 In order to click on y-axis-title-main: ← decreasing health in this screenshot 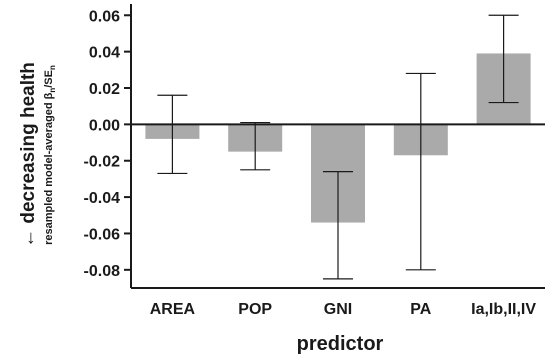, I will do `click(28, 155)`.